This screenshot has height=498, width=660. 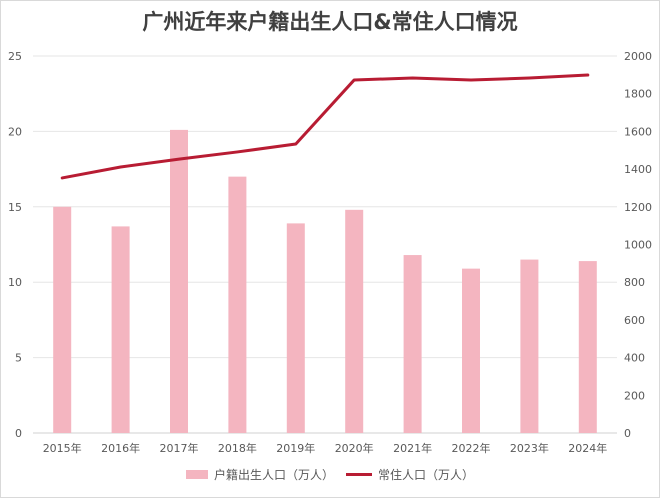 What do you see at coordinates (529, 448) in the screenshot?
I see `x-axis-tick: 2023年` at bounding box center [529, 448].